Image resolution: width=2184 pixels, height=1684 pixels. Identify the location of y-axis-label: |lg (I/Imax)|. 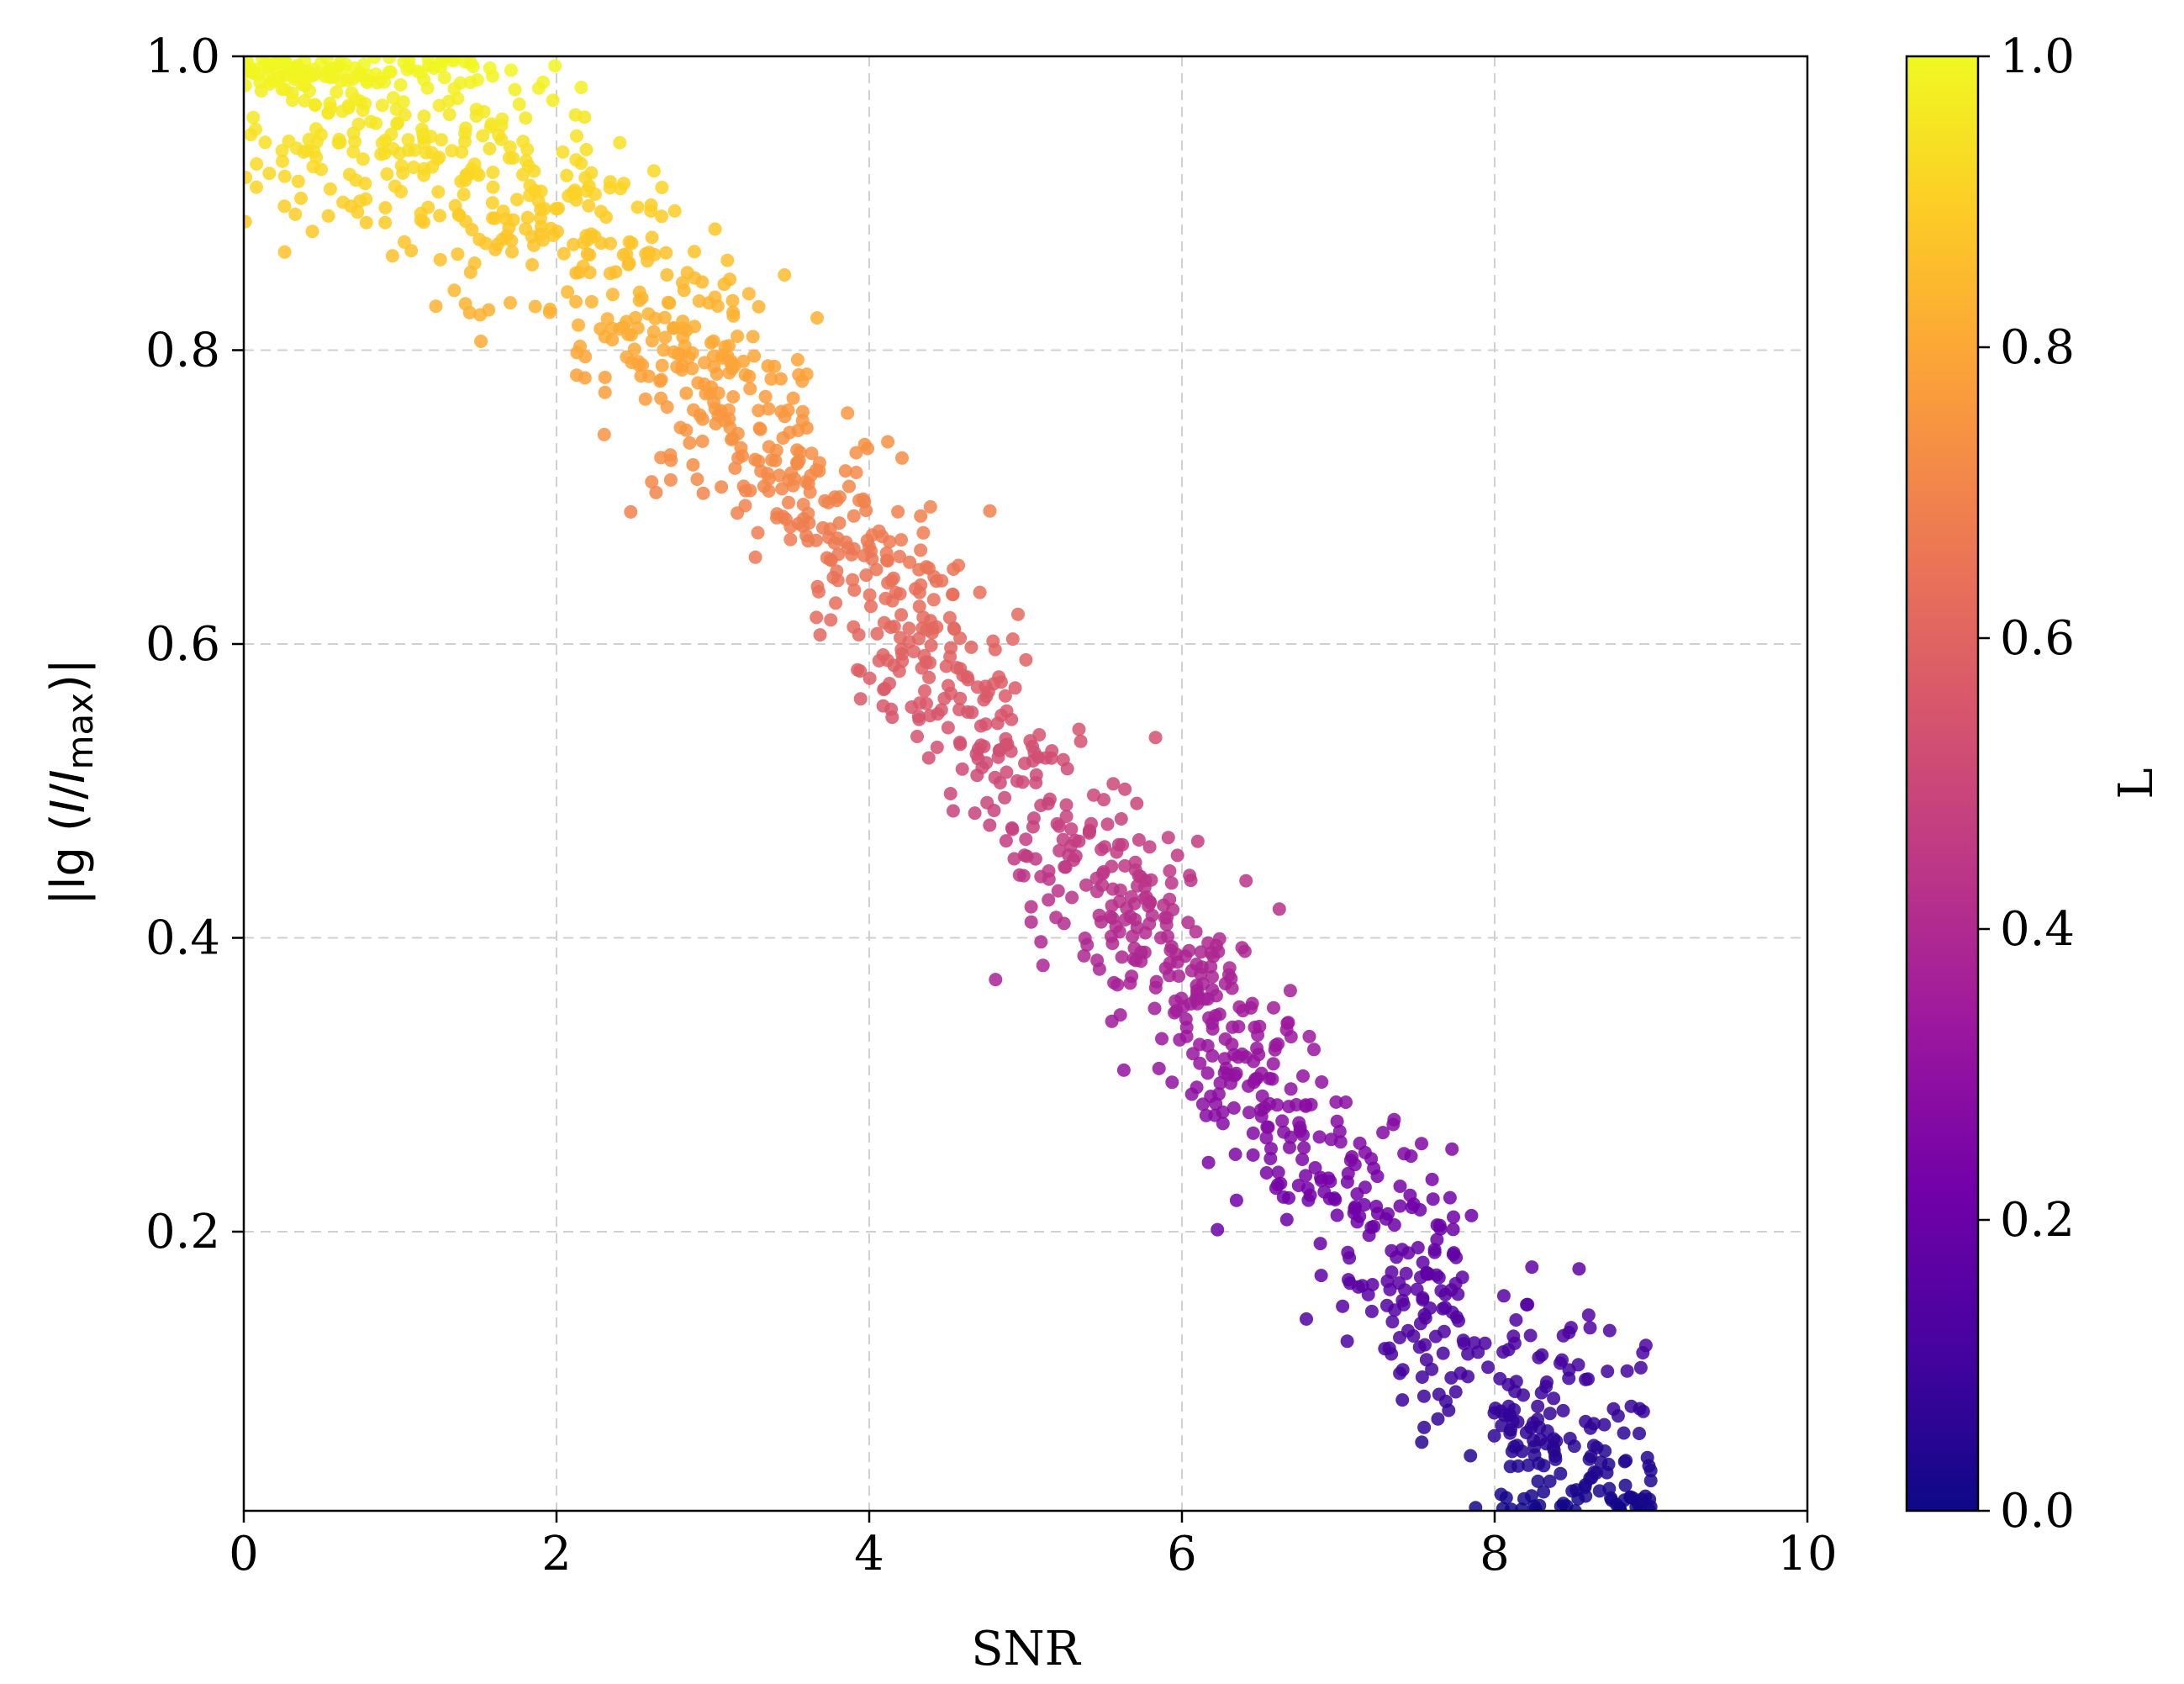
(71, 781).